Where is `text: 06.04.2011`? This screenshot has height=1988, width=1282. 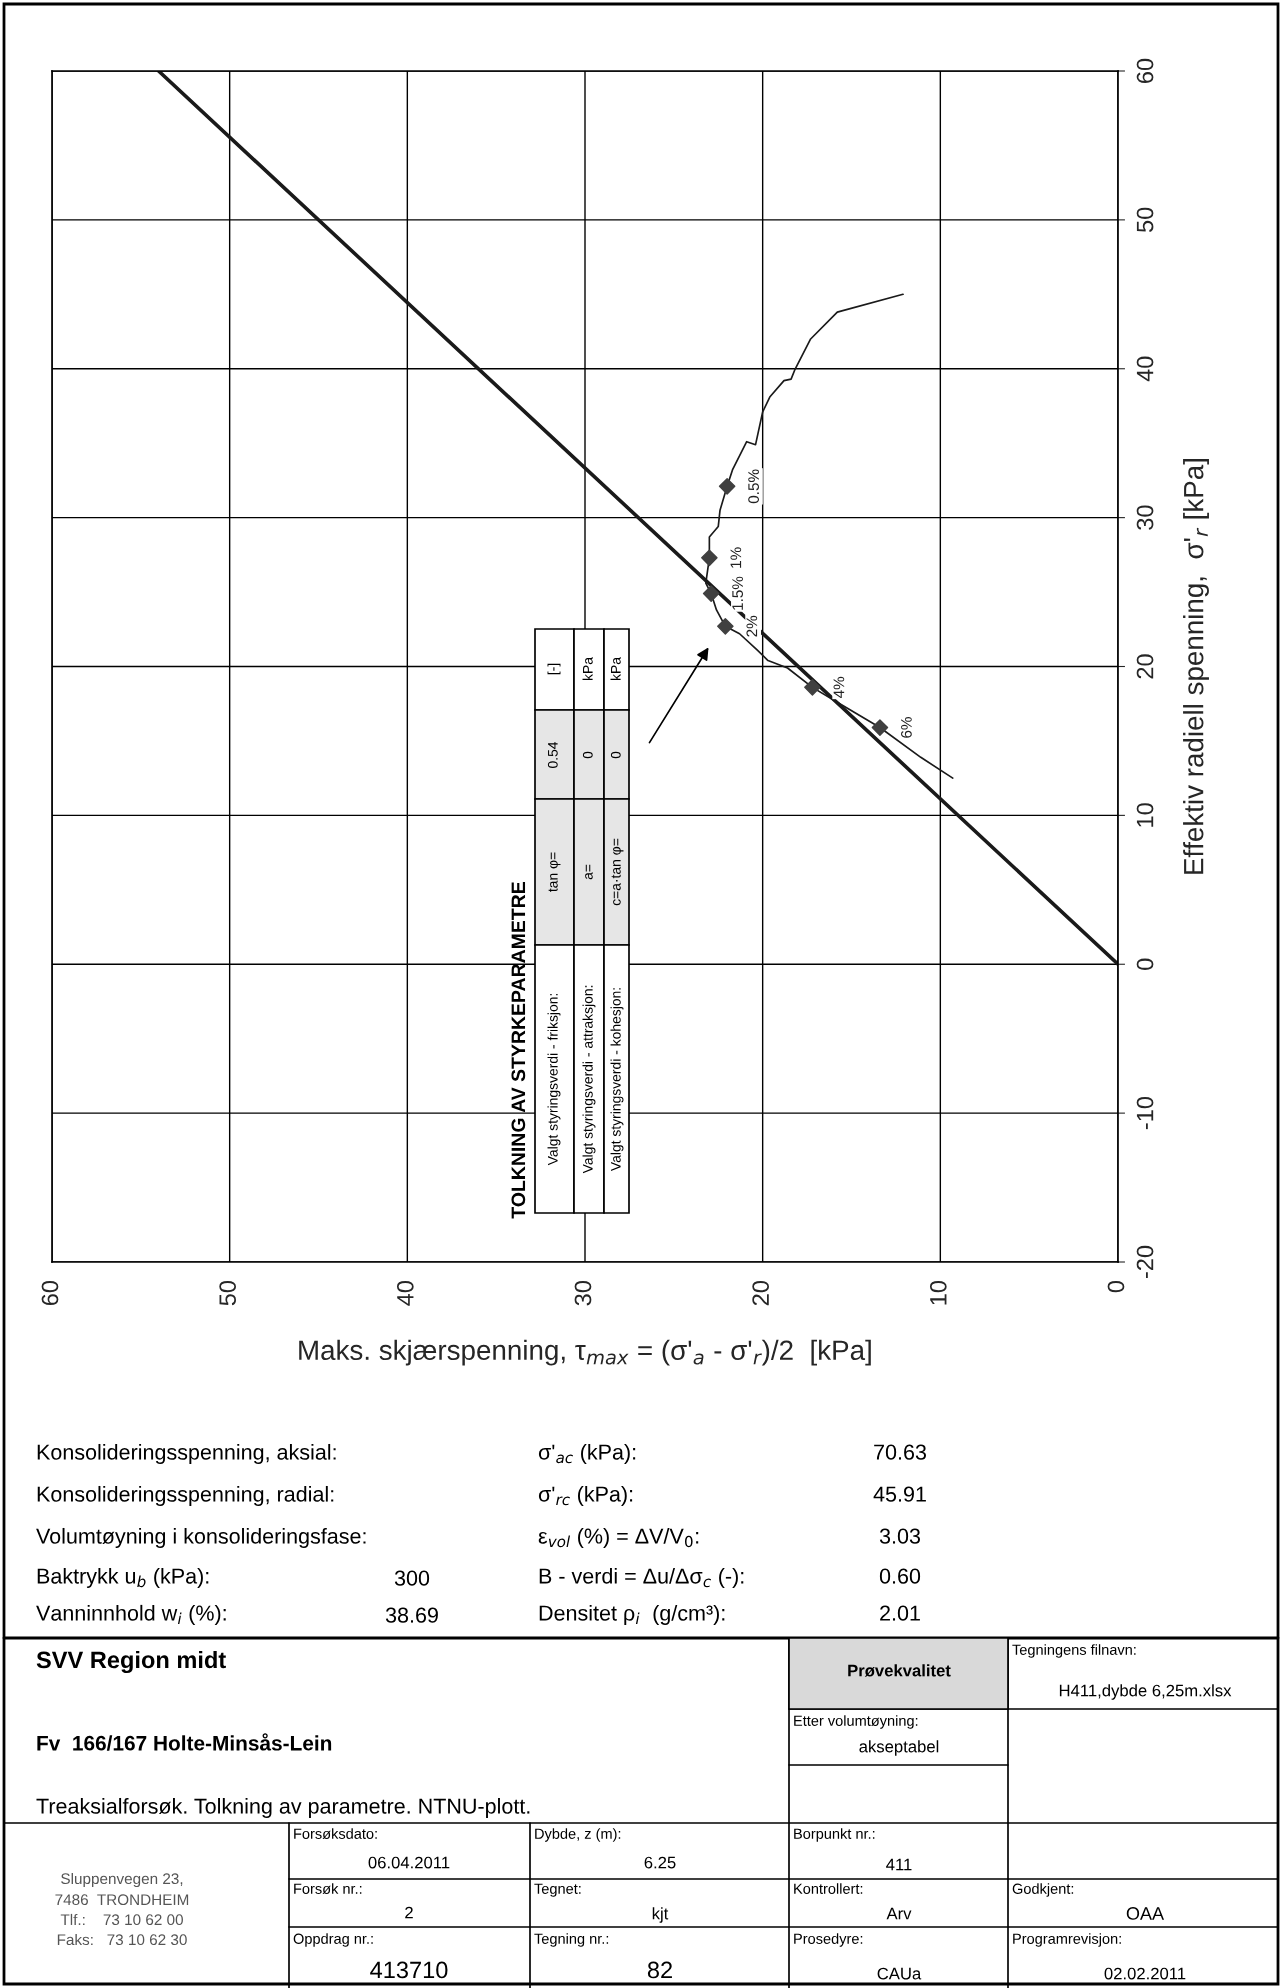 text: 06.04.2011 is located at coordinates (409, 1862).